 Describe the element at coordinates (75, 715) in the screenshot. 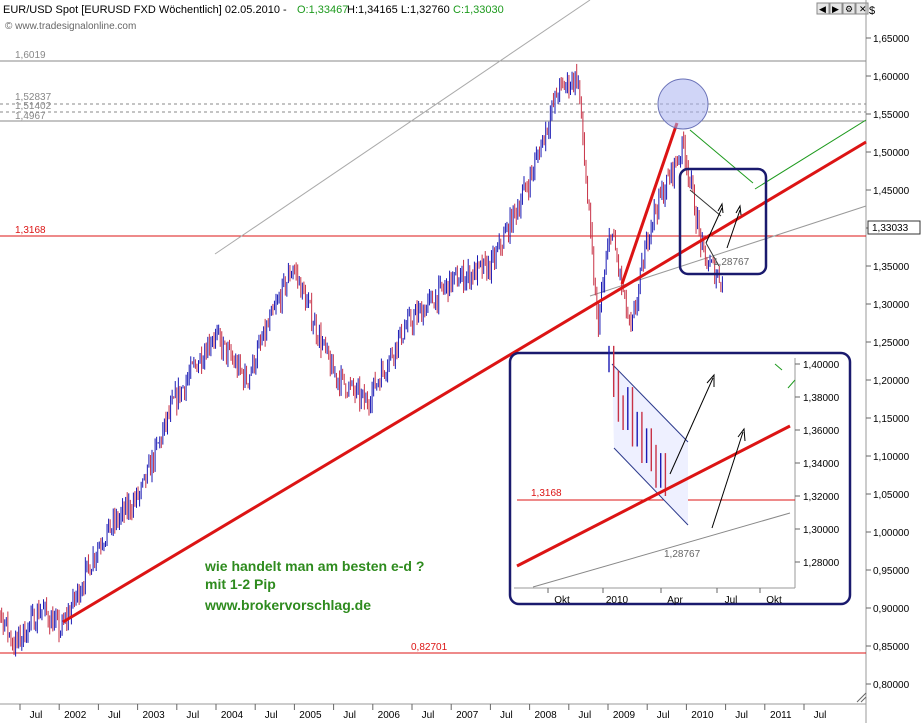

I see `x-tick-label: 2002` at that location.